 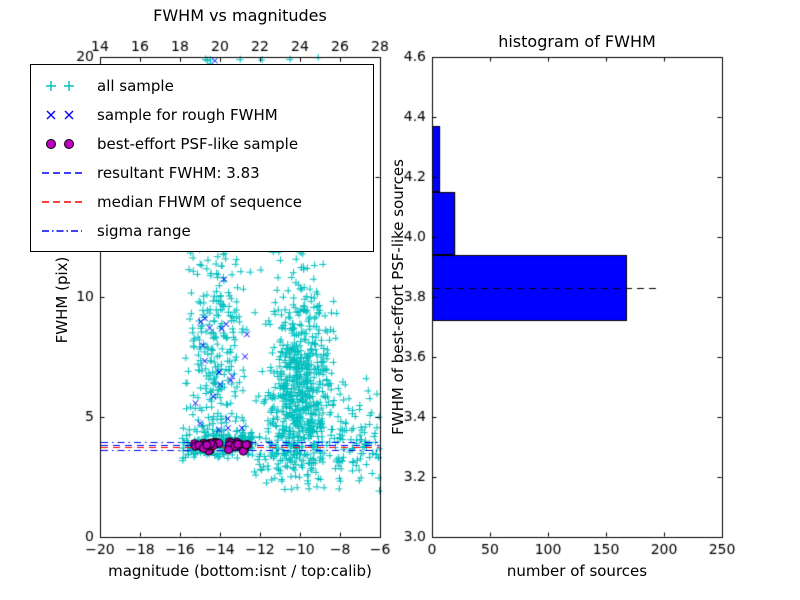 What do you see at coordinates (198, 143) in the screenshot?
I see `legend-item-label: best-effort PSF-like sample` at bounding box center [198, 143].